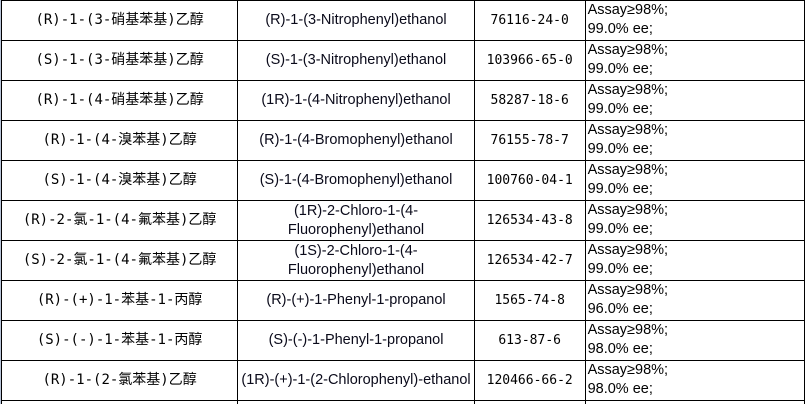  What do you see at coordinates (119, 100) in the screenshot?
I see `chinese-name-cell: (R)-1-(4-硝基苯基)乙醇` at bounding box center [119, 100].